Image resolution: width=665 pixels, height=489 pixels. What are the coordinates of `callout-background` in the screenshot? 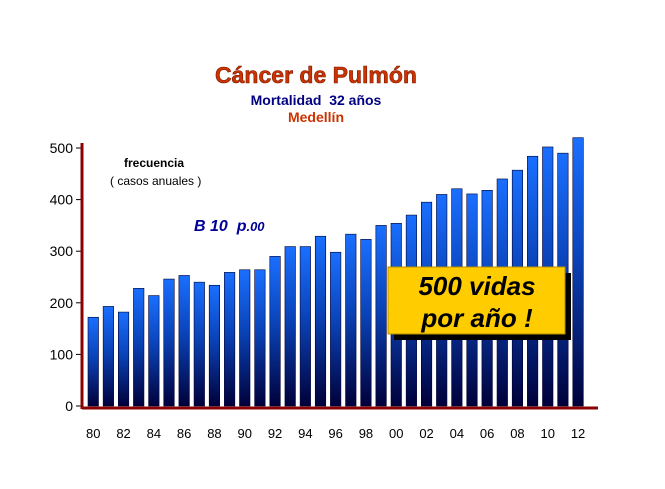 It's located at (476, 300).